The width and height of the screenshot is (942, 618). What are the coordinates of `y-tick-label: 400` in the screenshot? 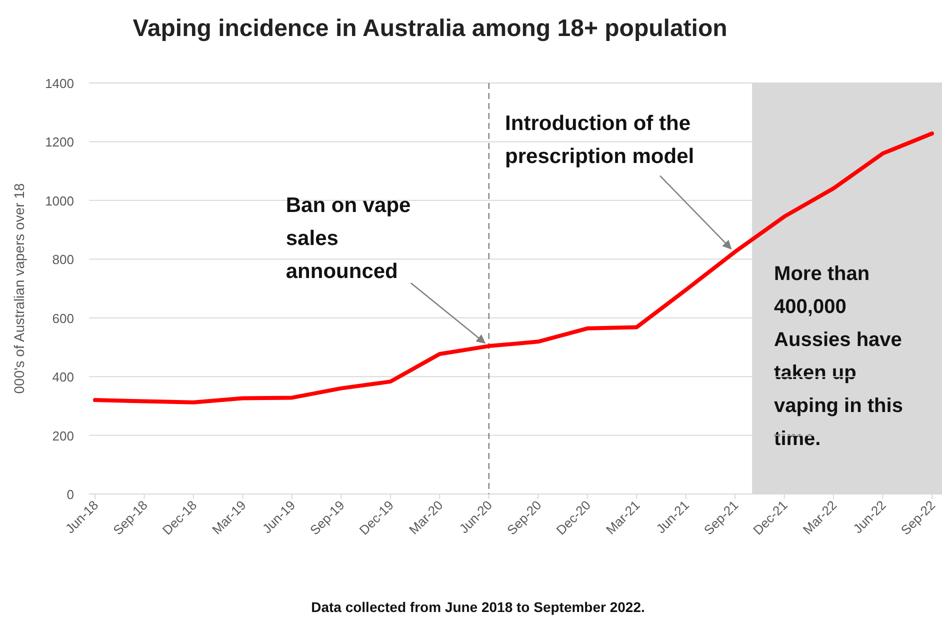 It's located at (63, 377).